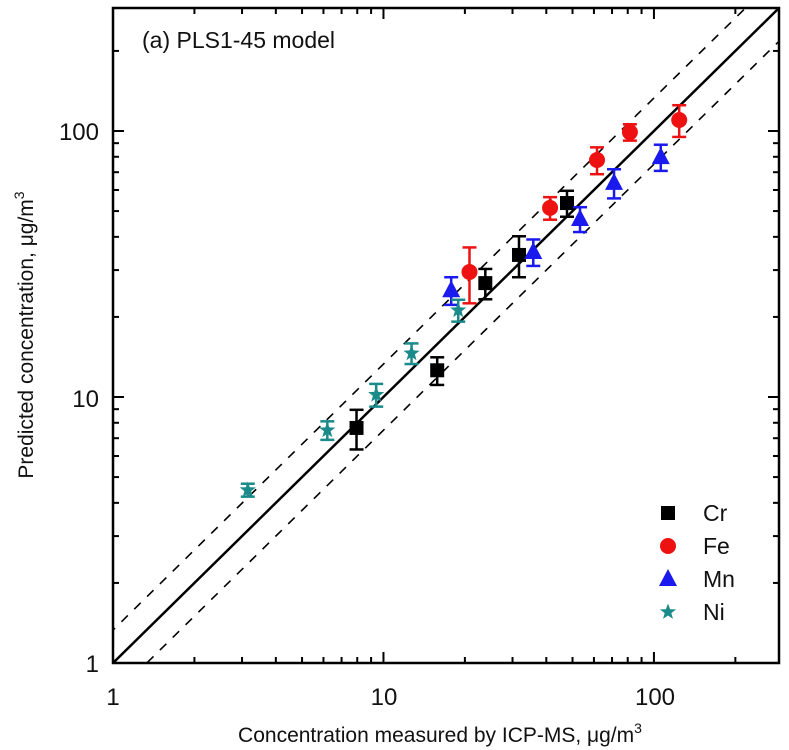 The height and width of the screenshot is (750, 789). What do you see at coordinates (92, 664) in the screenshot?
I see `y-tick-label: 1` at bounding box center [92, 664].